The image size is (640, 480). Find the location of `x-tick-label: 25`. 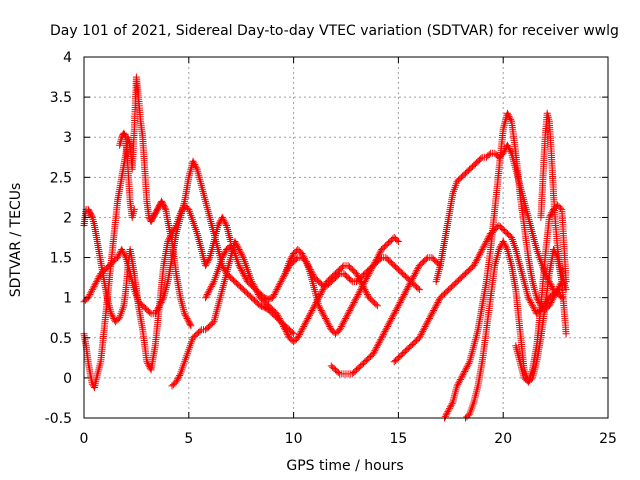

x-tick-label: 25 is located at coordinates (608, 439).